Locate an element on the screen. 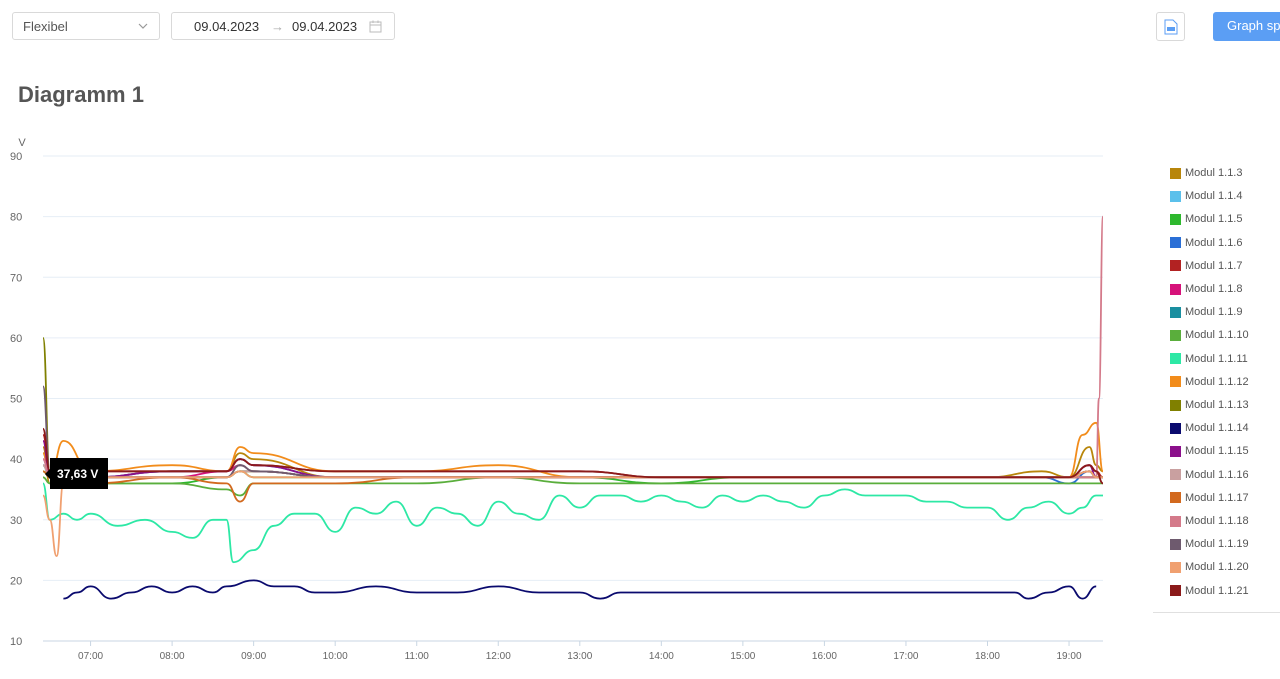 The width and height of the screenshot is (1280, 679). legend-item: Modul 1.1.12 is located at coordinates (1209, 382).